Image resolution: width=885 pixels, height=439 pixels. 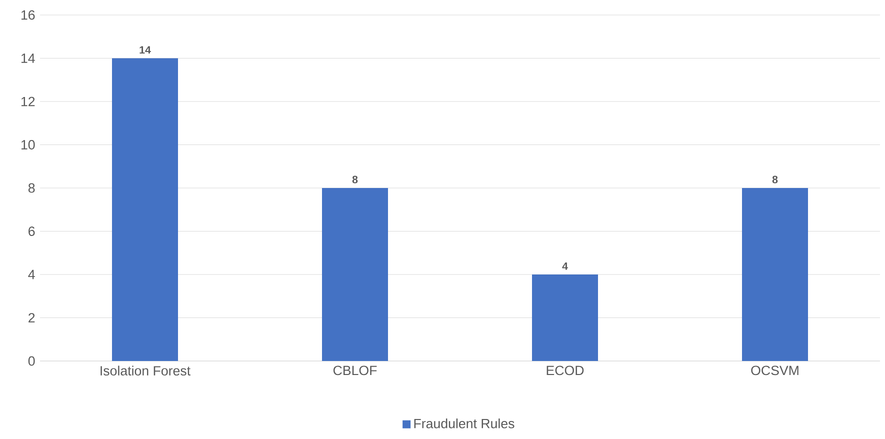 I want to click on y-tick-label: 16, so click(x=28, y=15).